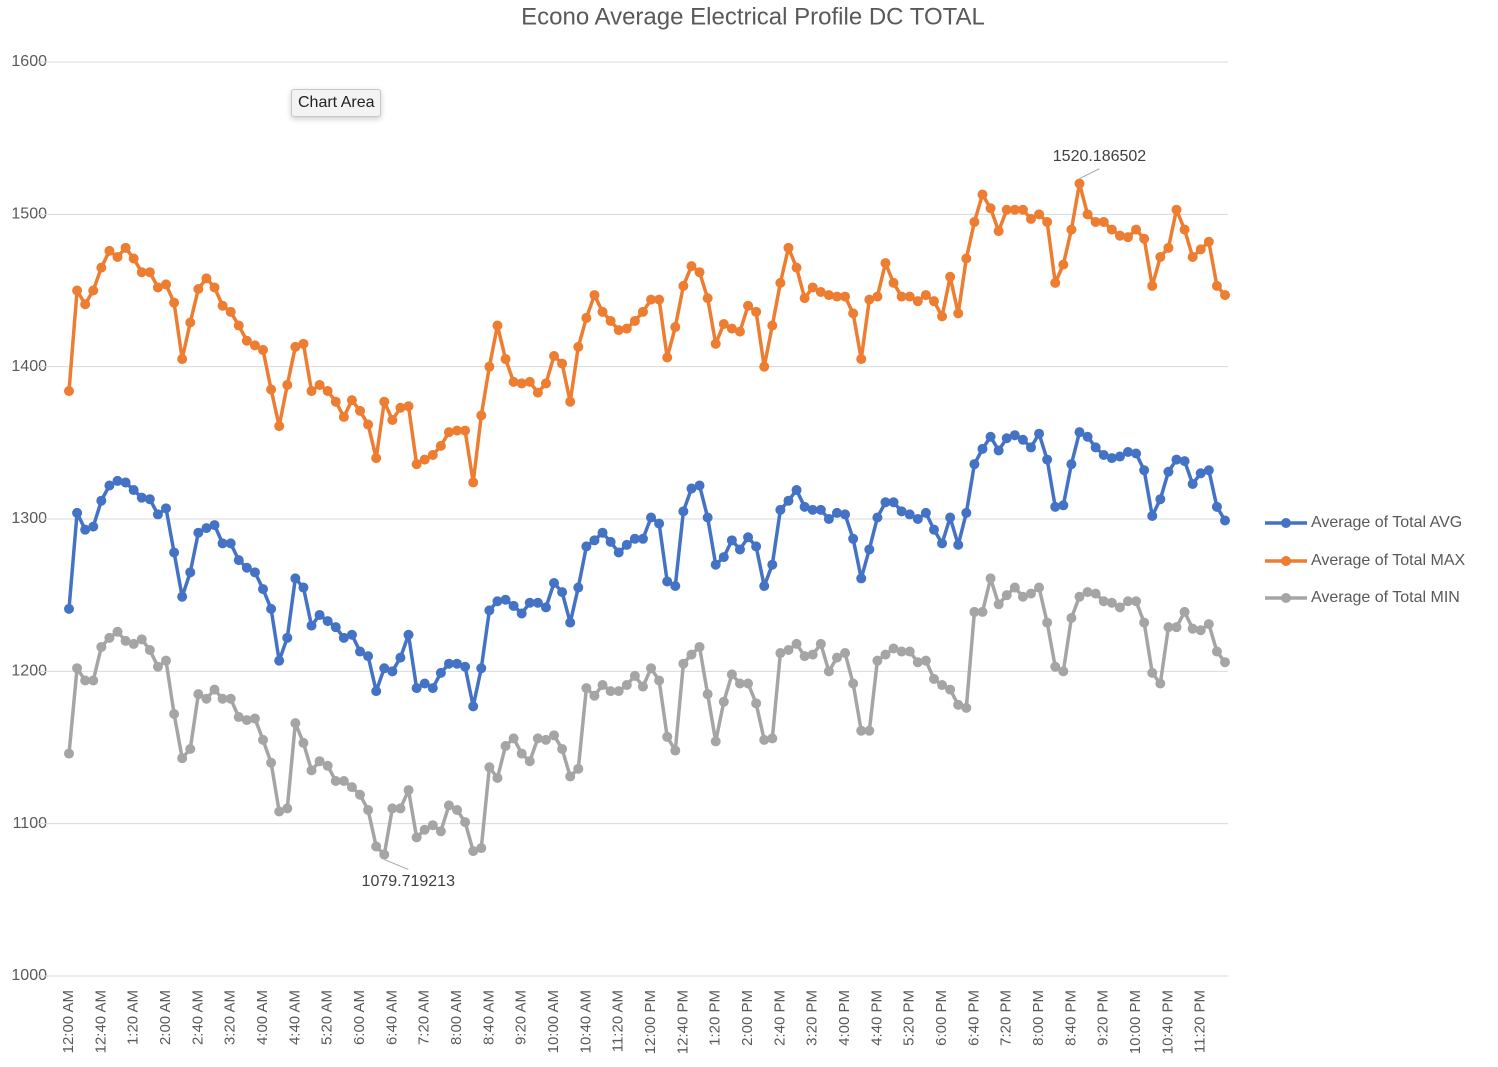 This screenshot has height=1067, width=1498. What do you see at coordinates (1388, 560) in the screenshot?
I see `legend-label: Average of Total MAX` at bounding box center [1388, 560].